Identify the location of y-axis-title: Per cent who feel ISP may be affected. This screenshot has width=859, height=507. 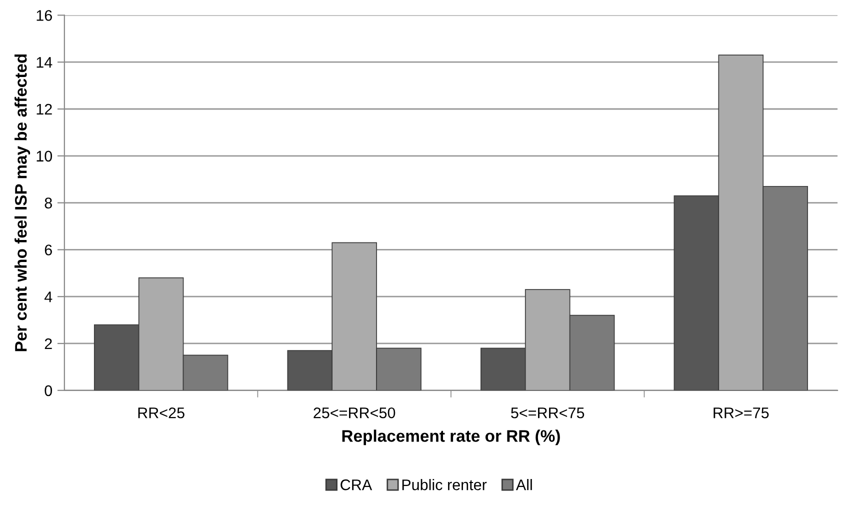
(22, 203).